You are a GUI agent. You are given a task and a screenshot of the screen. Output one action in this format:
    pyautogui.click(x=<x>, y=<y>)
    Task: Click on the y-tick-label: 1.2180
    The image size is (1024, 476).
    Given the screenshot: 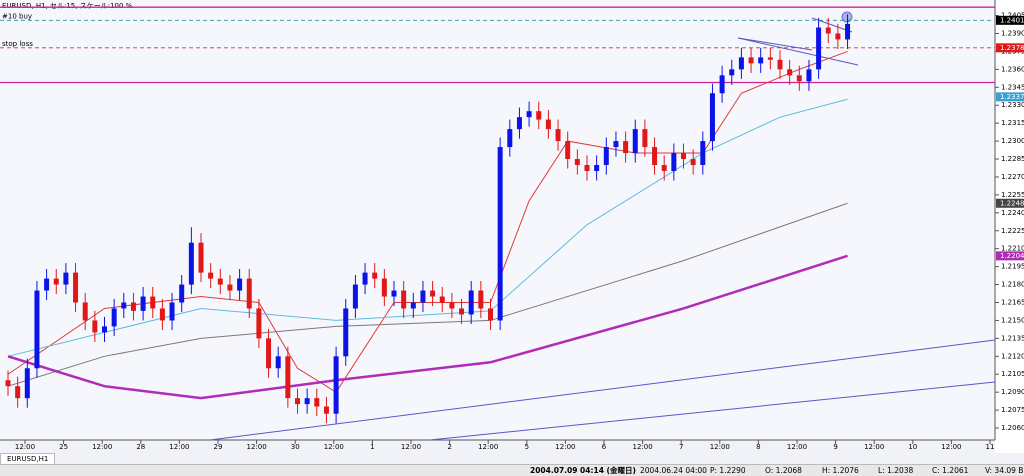 What is the action you would take?
    pyautogui.click(x=1012, y=285)
    